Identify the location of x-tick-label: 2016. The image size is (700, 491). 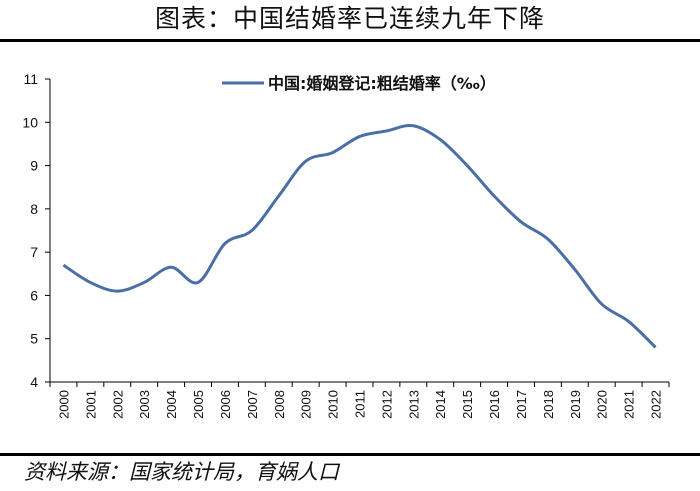
(494, 404).